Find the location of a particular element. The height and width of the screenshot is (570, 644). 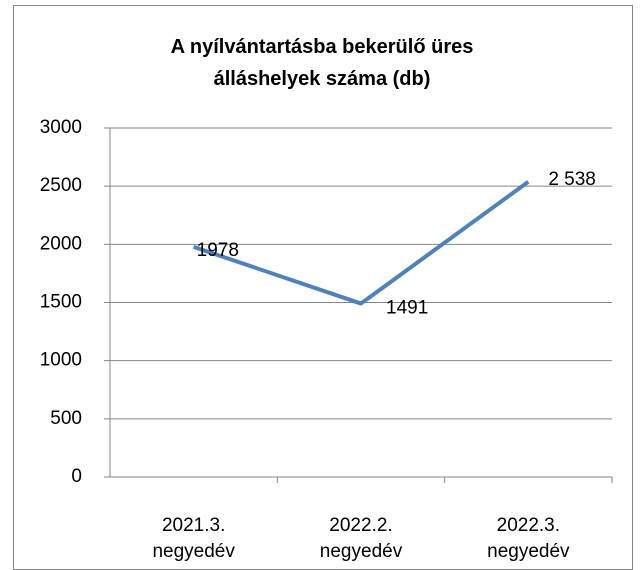

y-tick-label: 2500 is located at coordinates (61, 185).